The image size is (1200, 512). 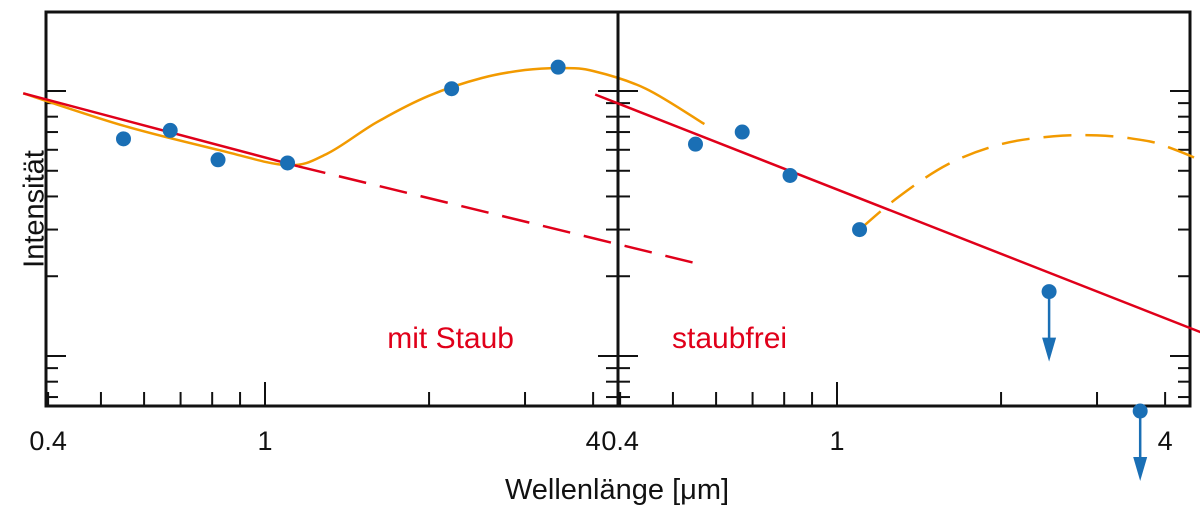 I want to click on power-law-line, so click(x=160, y=130).